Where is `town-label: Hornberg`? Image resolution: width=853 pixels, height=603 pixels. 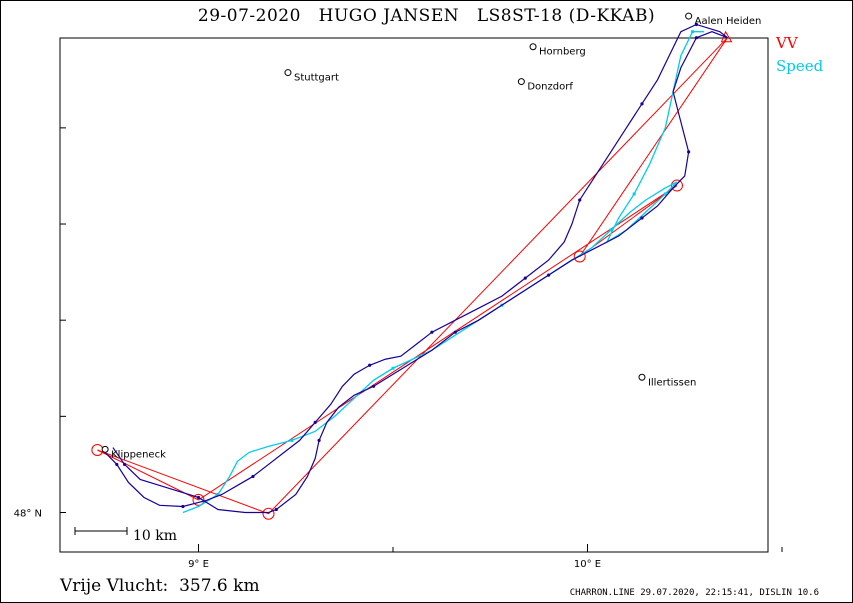
town-label: Hornberg is located at coordinates (562, 52).